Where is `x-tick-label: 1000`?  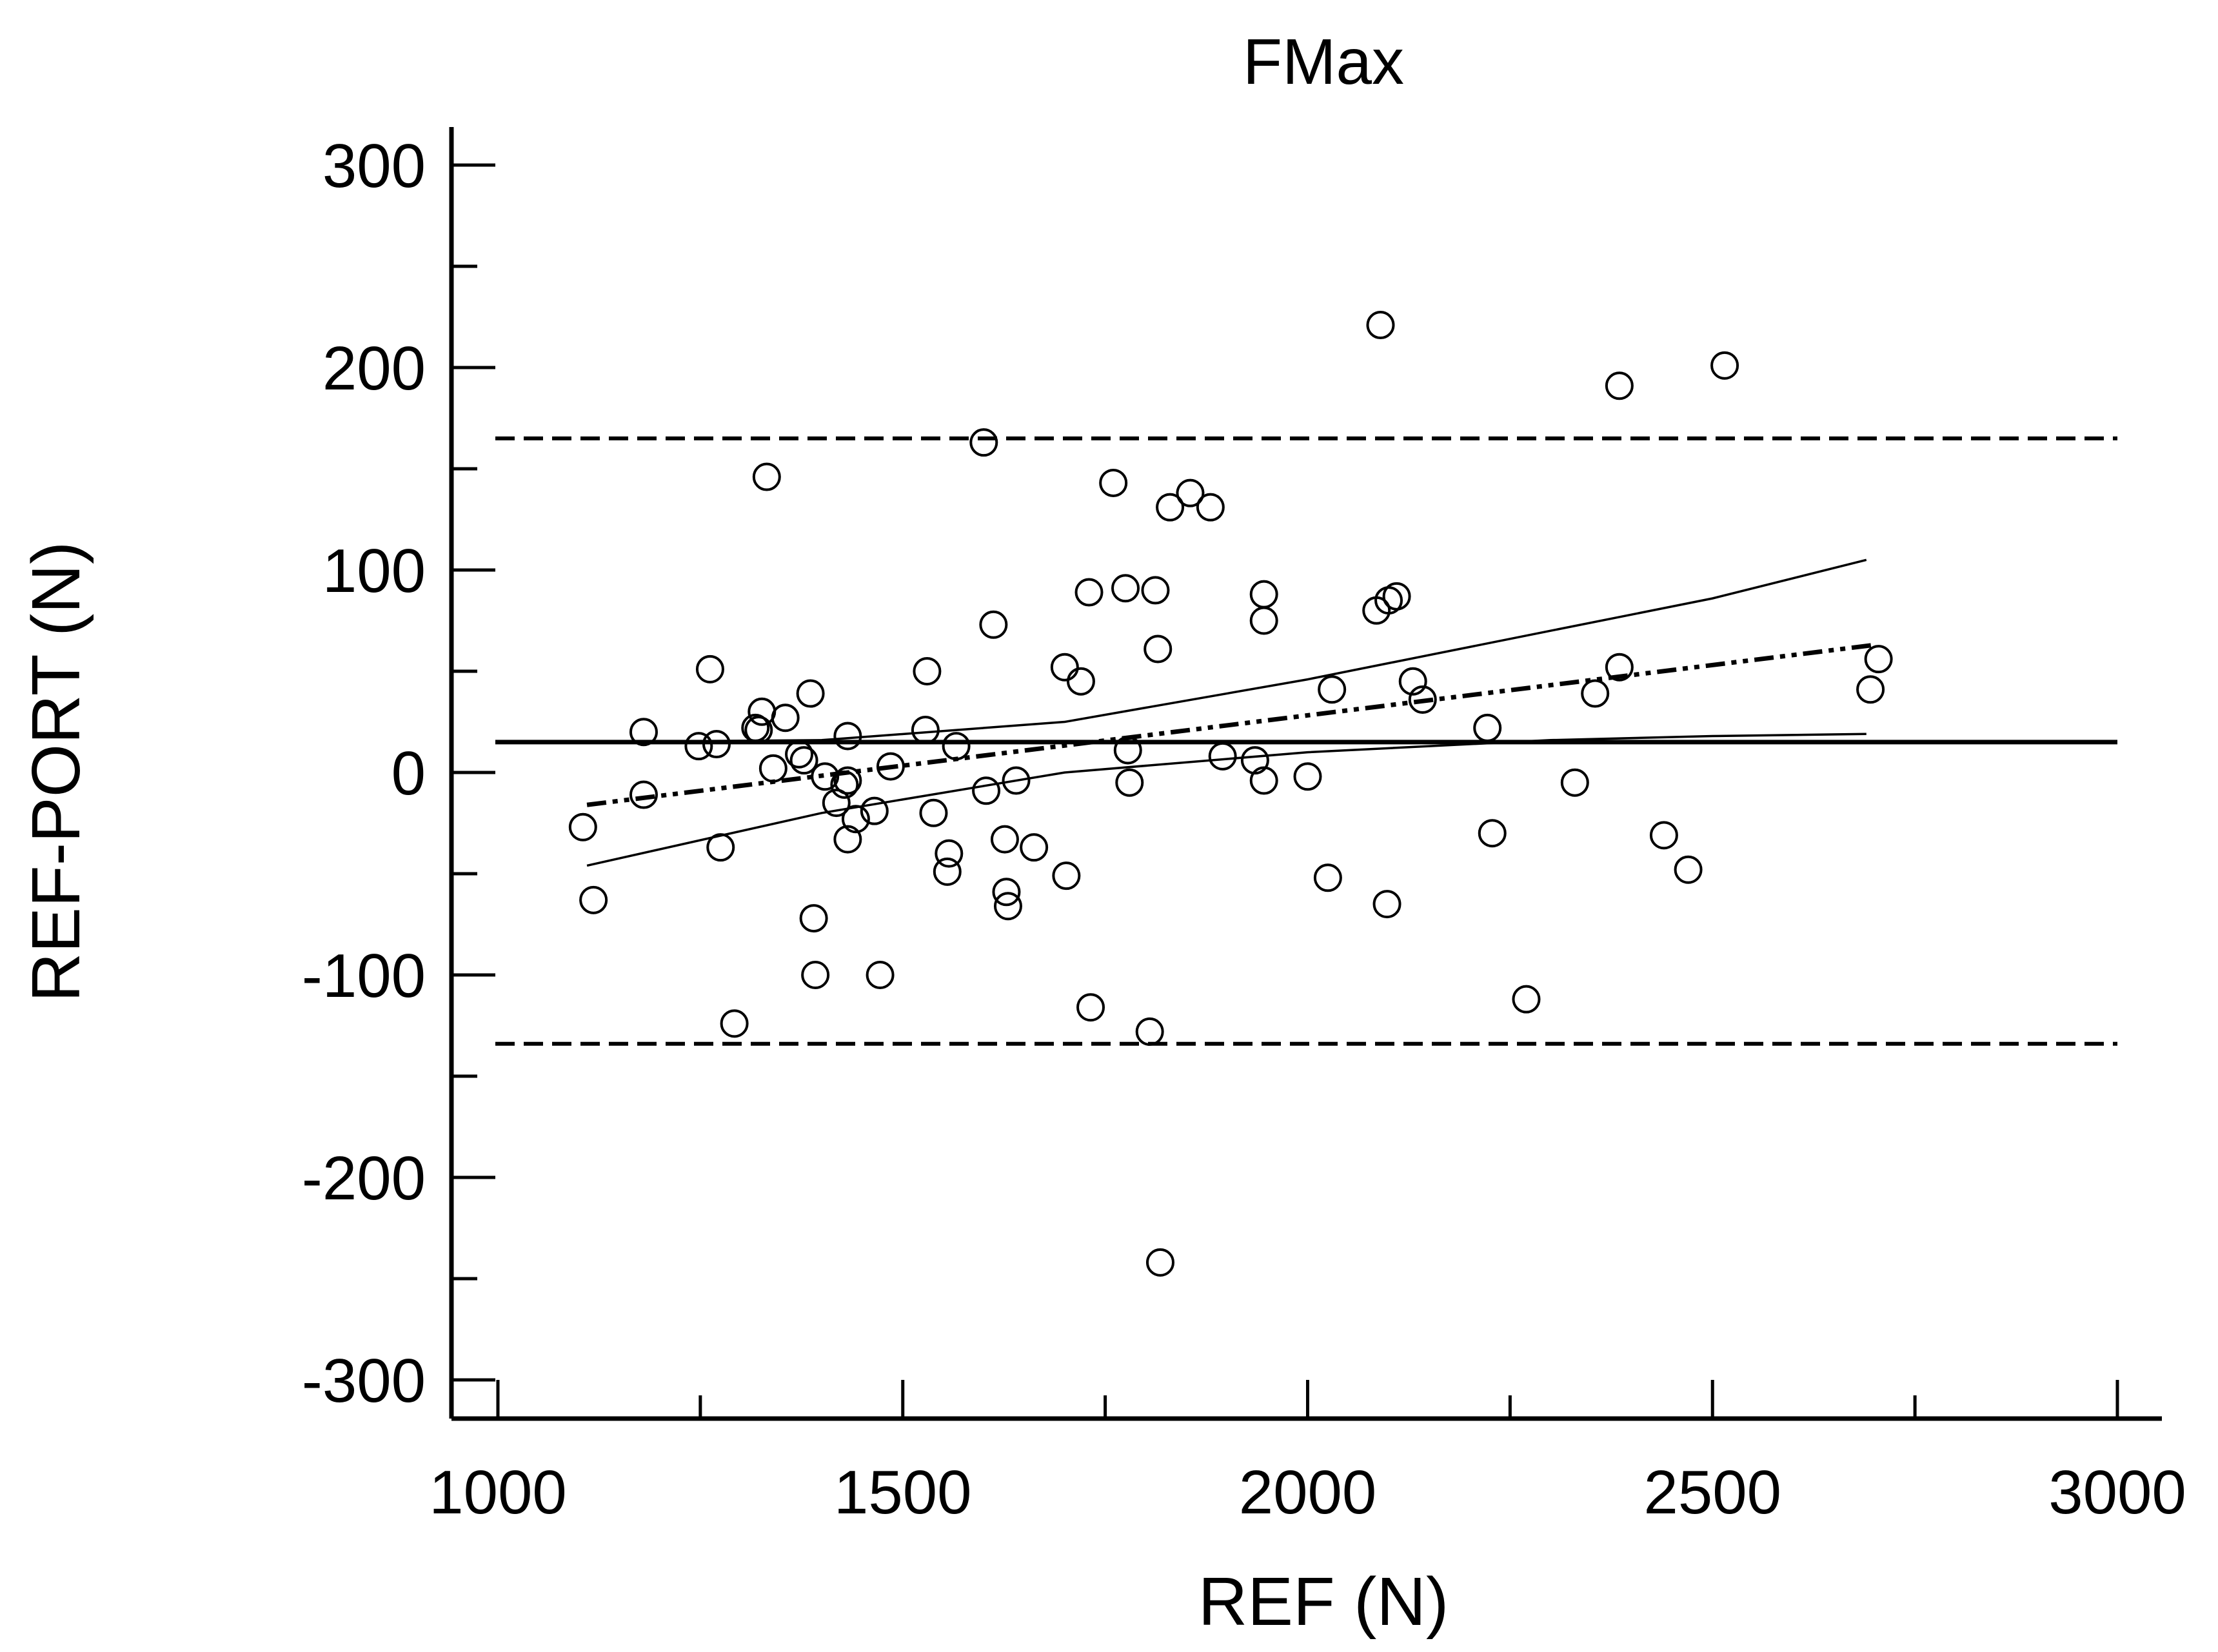
x-tick-label: 1000 is located at coordinates (498, 1493).